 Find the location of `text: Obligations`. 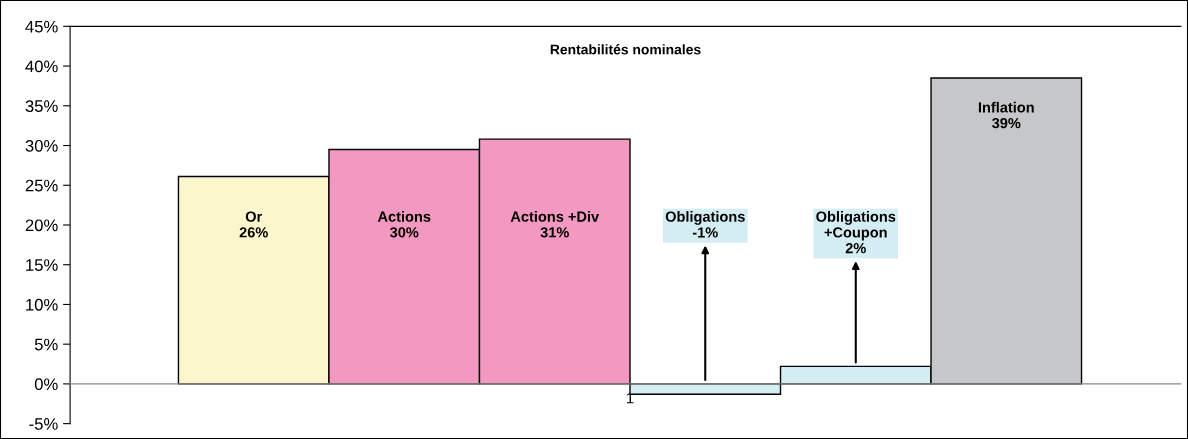

text: Obligations is located at coordinates (705, 218).